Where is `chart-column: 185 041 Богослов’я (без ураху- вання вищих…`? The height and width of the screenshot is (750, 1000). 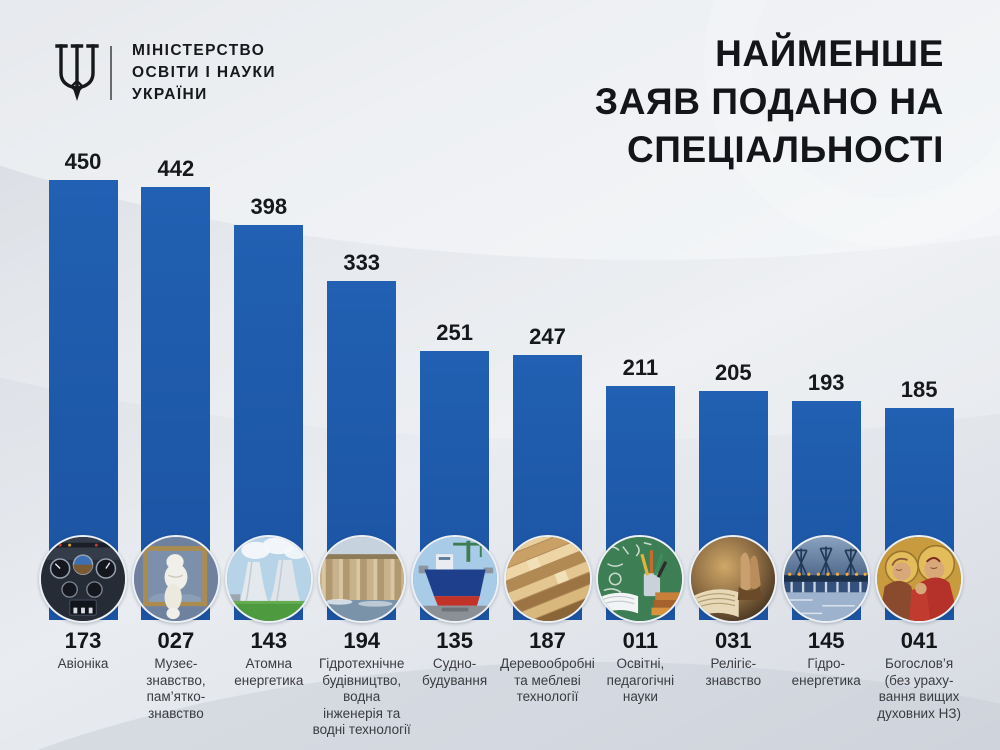 chart-column: 185 041 Богослов’я (без ураху- вання вищих… is located at coordinates (919, 375).